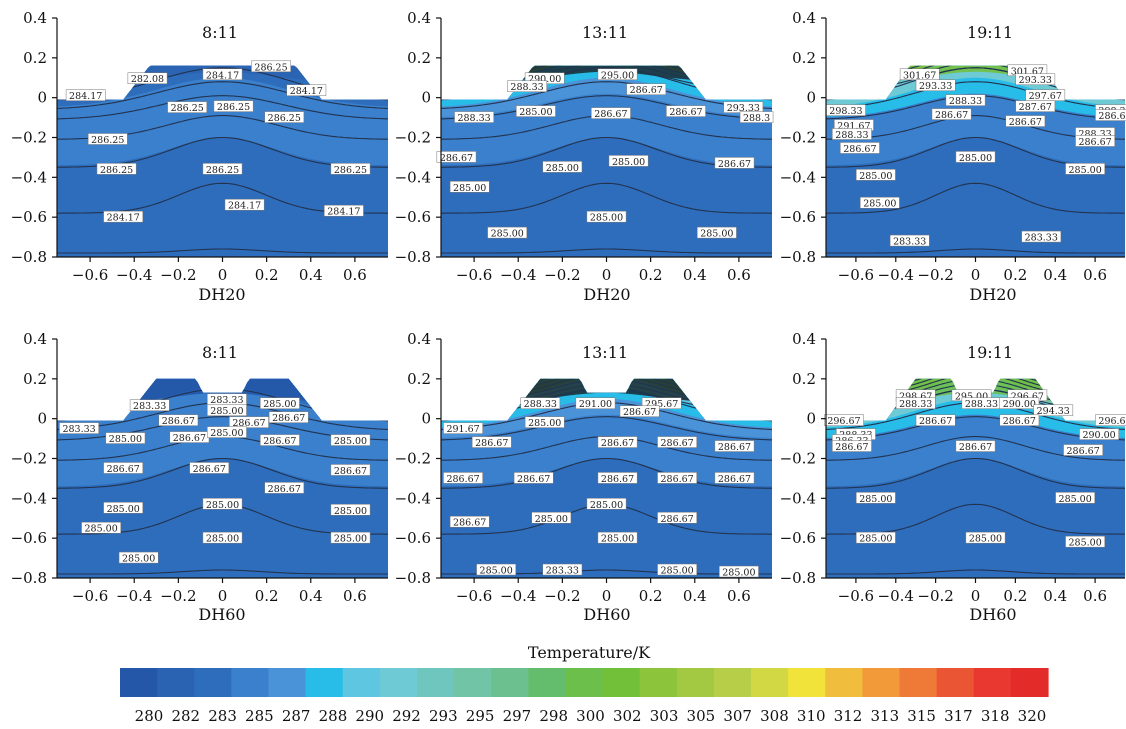 The height and width of the screenshot is (729, 1126). I want to click on svg-text: 288.3, so click(756, 118).